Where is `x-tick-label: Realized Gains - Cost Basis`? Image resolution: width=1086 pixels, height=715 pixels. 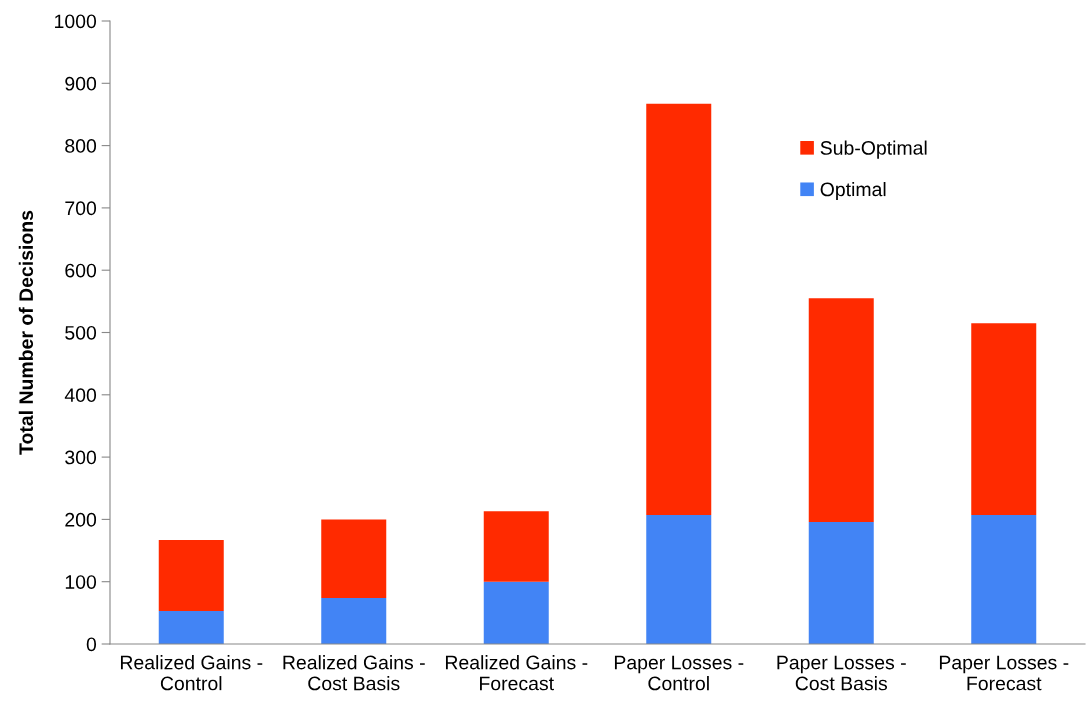
x-tick-label: Realized Gains - Cost Basis is located at coordinates (354, 673).